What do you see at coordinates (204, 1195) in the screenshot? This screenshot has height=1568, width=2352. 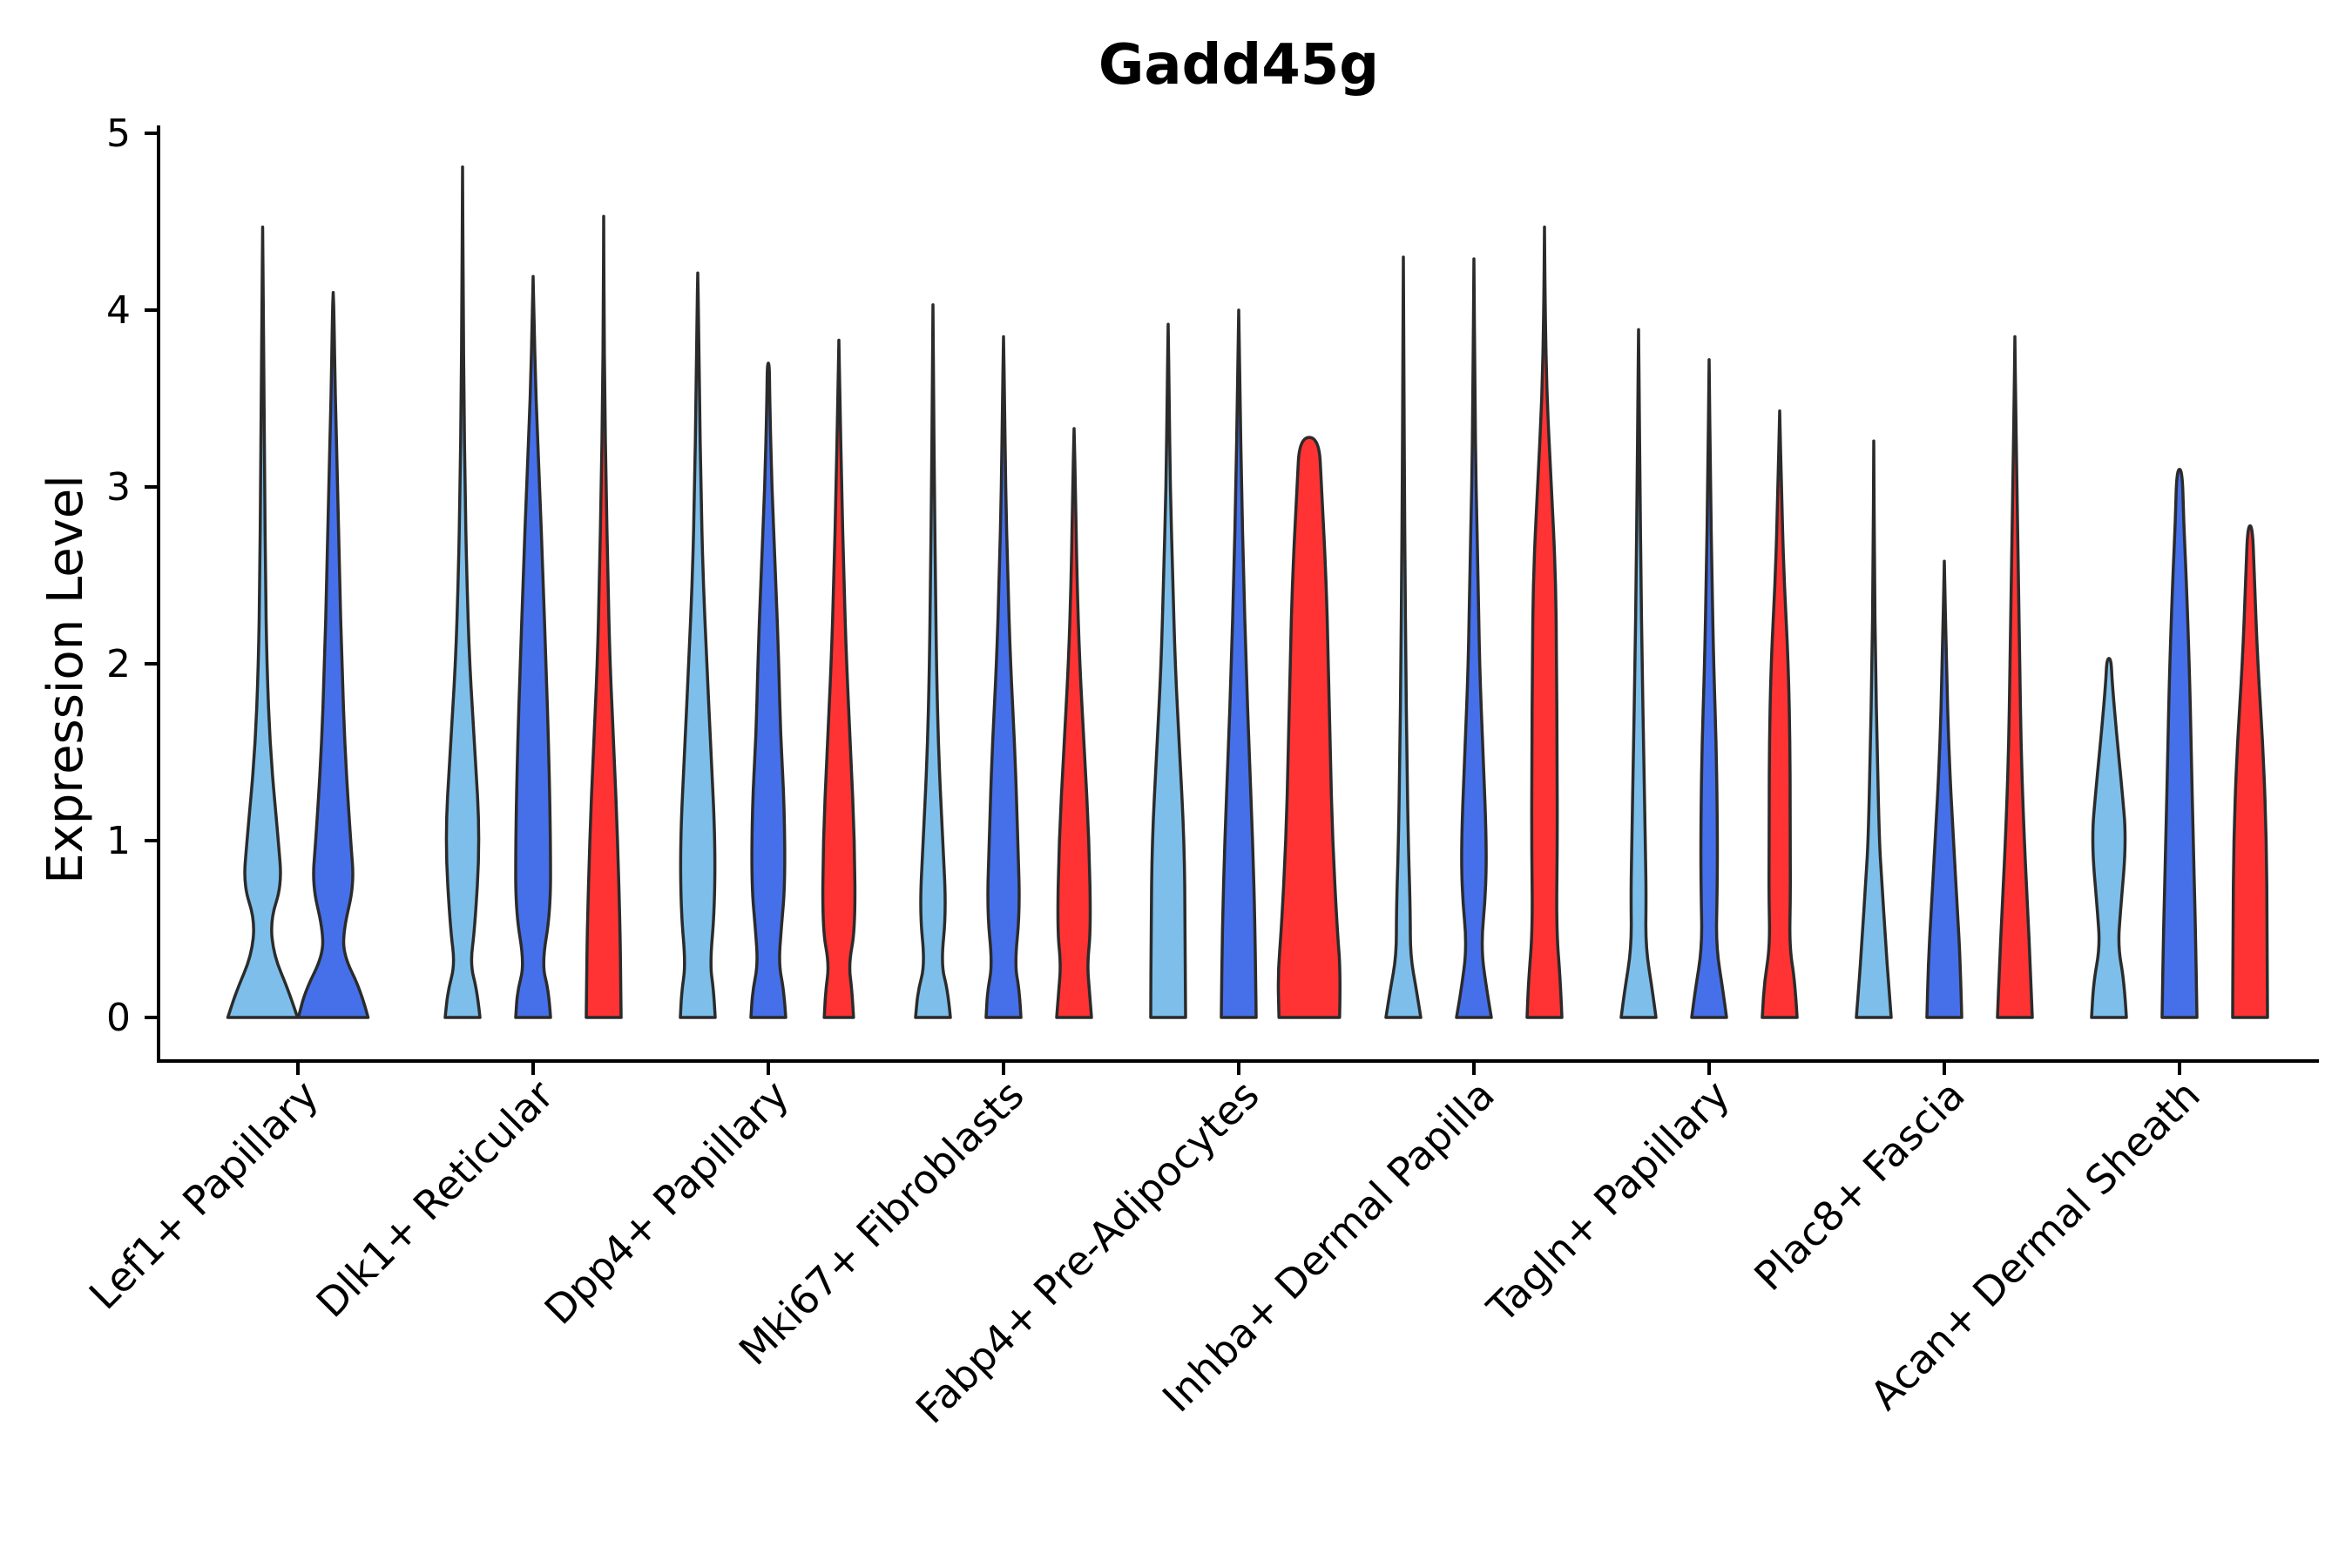 I see `x-tick-label-1: Lef1+ Papillary` at bounding box center [204, 1195].